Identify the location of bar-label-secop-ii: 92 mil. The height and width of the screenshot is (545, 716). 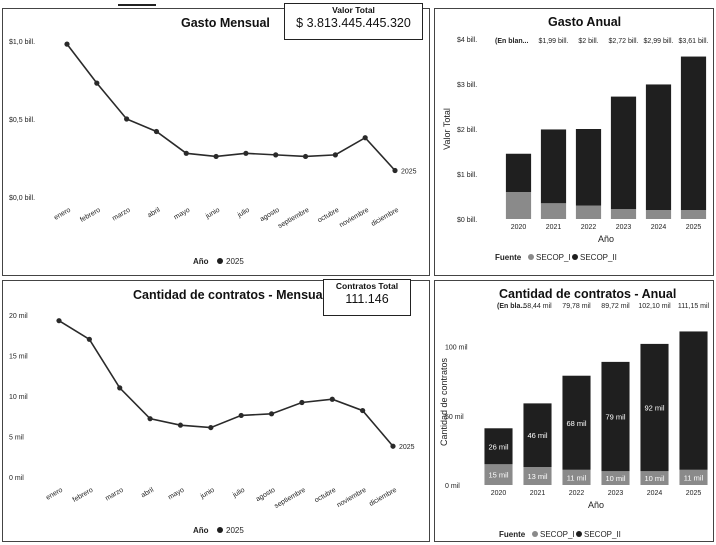
(654, 408).